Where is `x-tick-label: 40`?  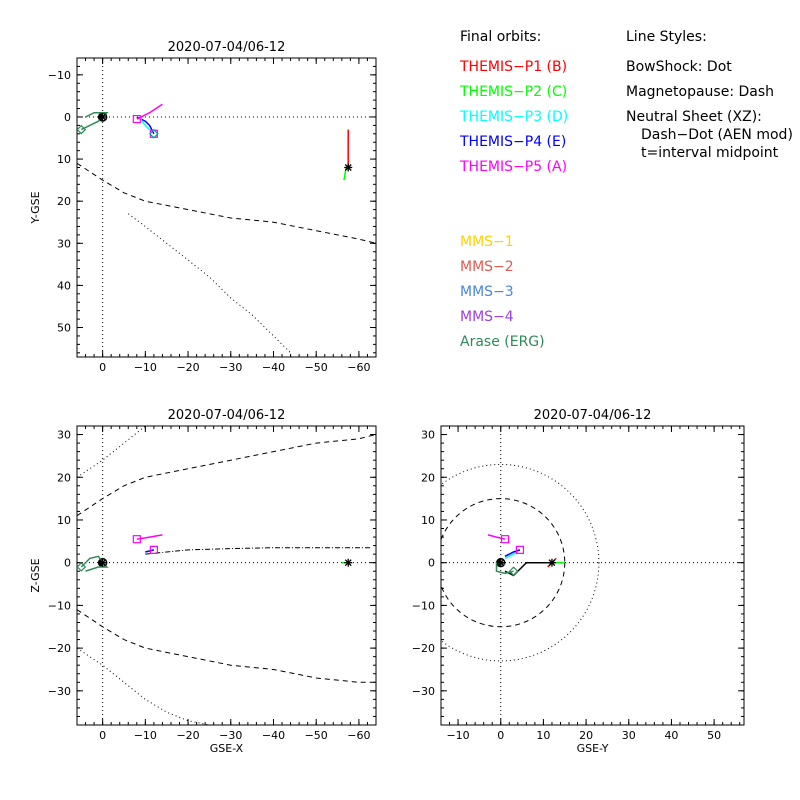
x-tick-label: 40 is located at coordinates (671, 735).